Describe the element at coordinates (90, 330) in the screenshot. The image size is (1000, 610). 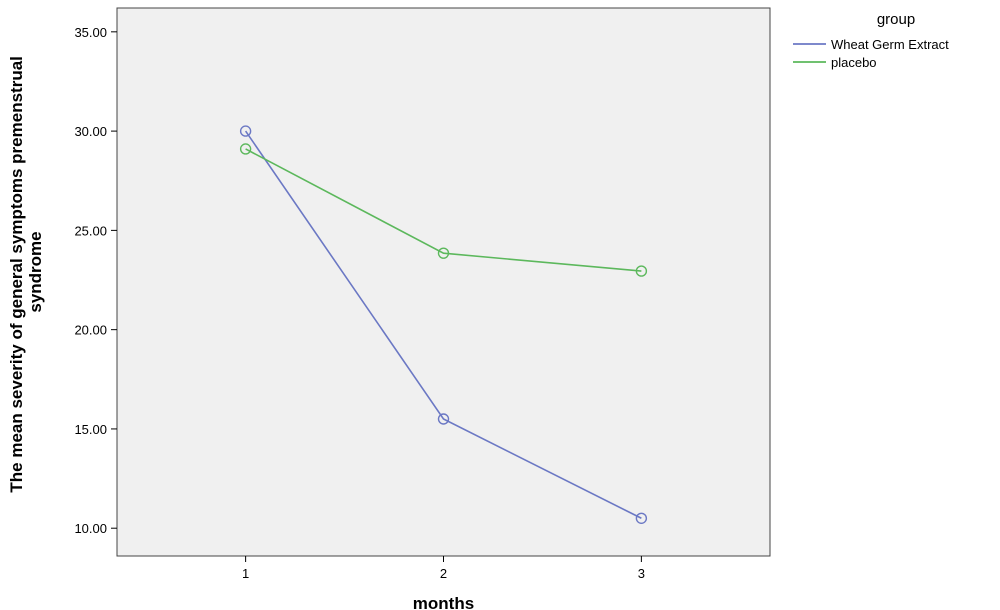
I see `y-tick-label: 20.00` at that location.